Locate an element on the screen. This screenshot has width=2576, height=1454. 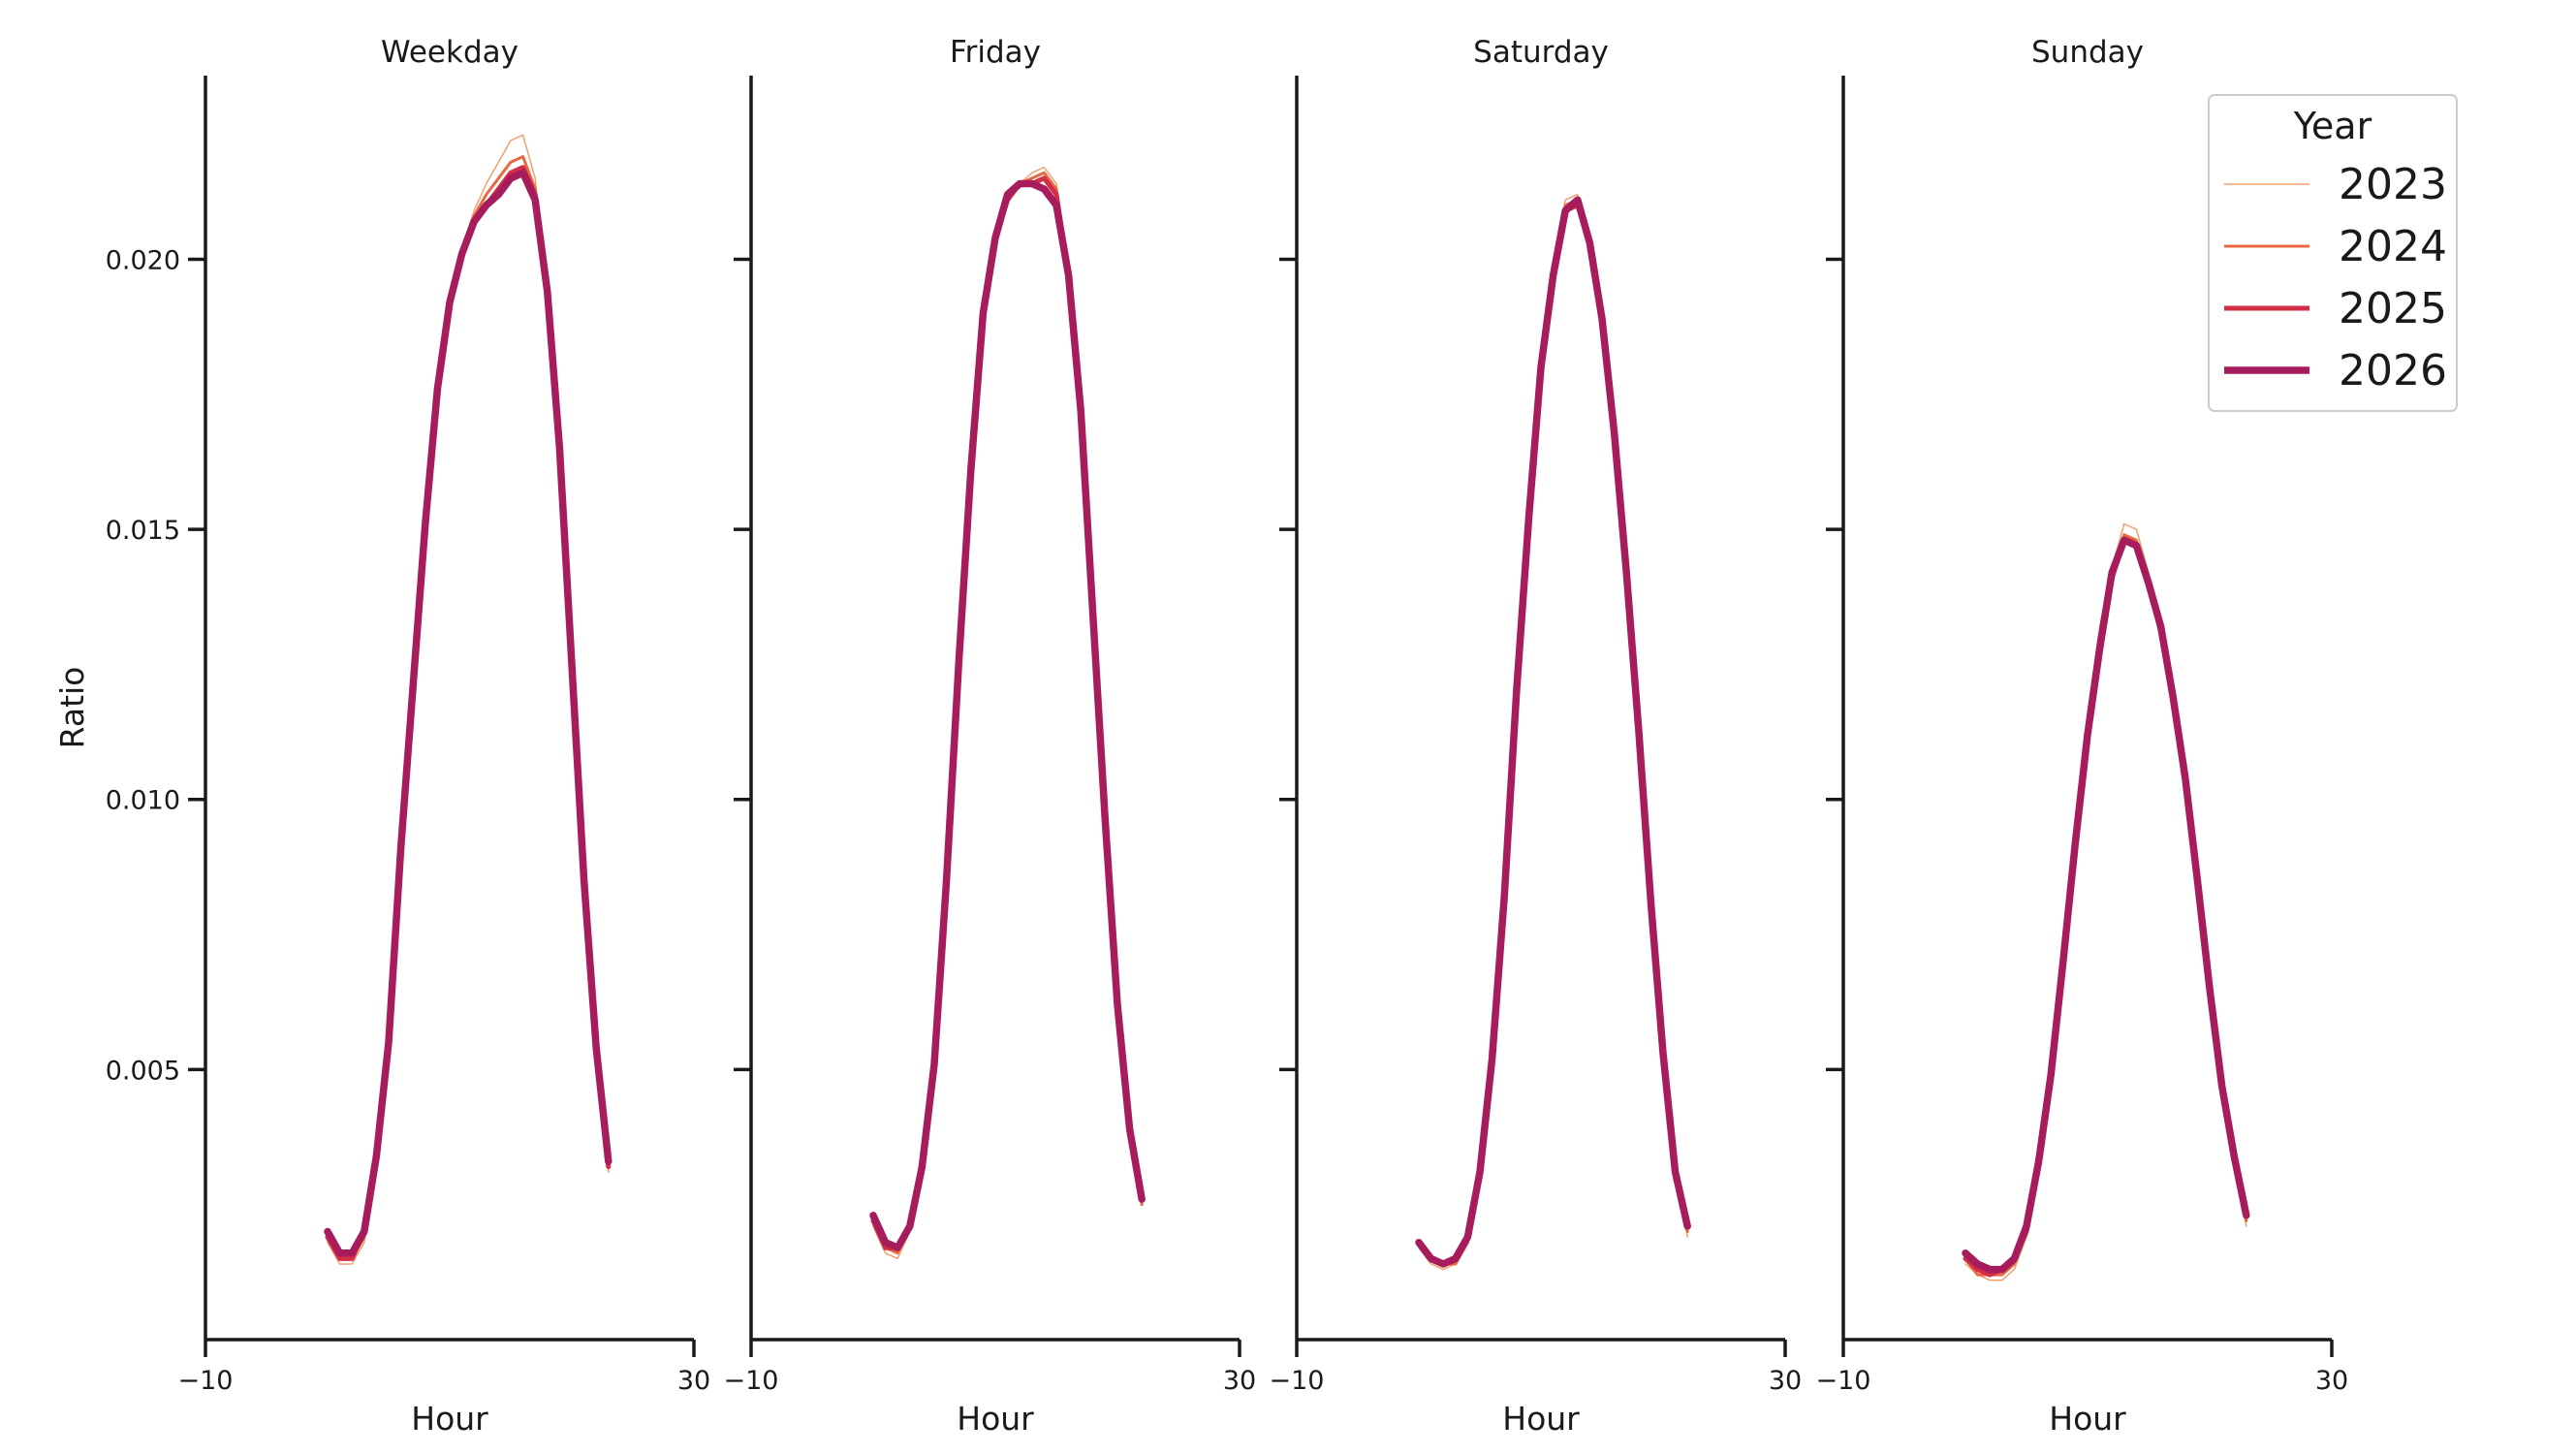
panel-title: Friday is located at coordinates (996, 52).